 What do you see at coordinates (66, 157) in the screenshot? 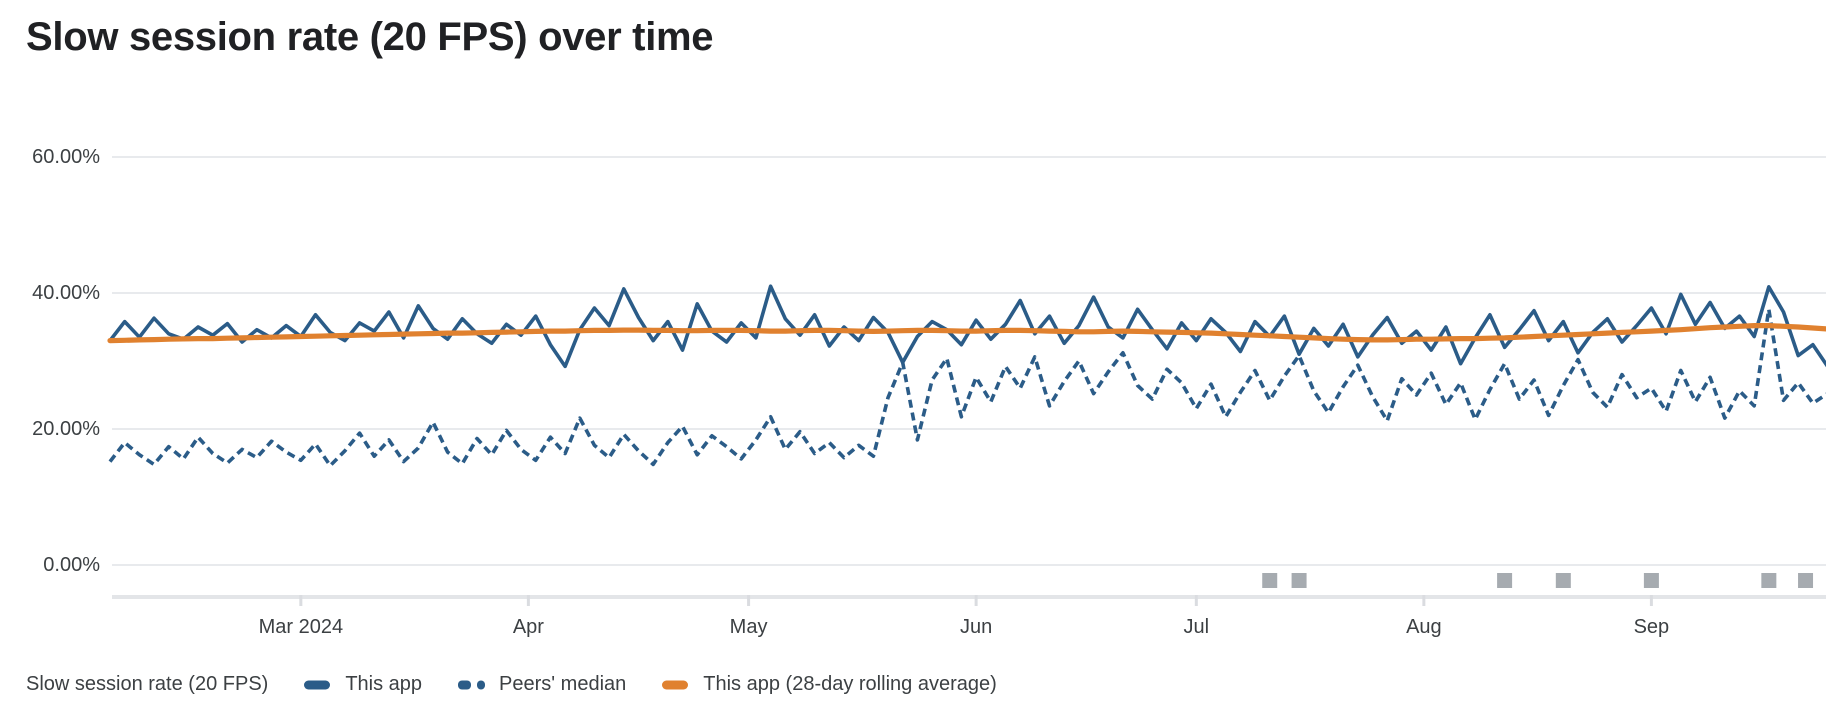
I see `y-axis-label: 60.00%` at bounding box center [66, 157].